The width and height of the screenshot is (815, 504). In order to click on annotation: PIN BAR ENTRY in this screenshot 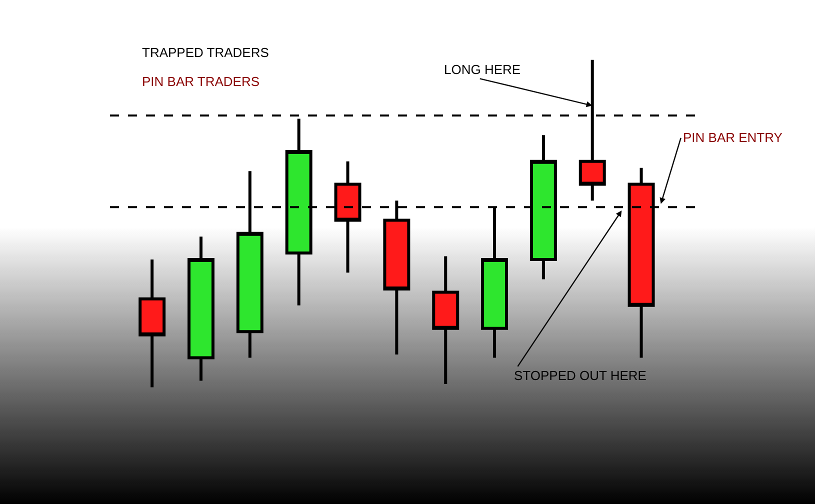, I will do `click(733, 137)`.